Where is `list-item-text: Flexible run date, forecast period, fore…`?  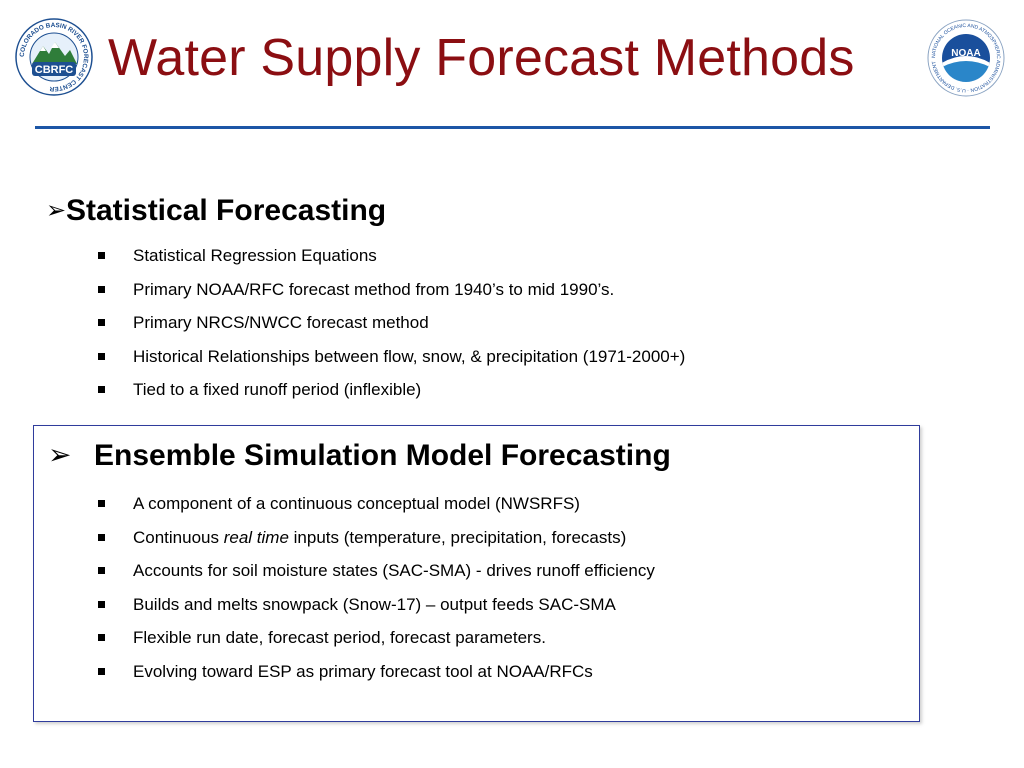
list-item-text: Flexible run date, forecast period, fore… is located at coordinates (339, 638).